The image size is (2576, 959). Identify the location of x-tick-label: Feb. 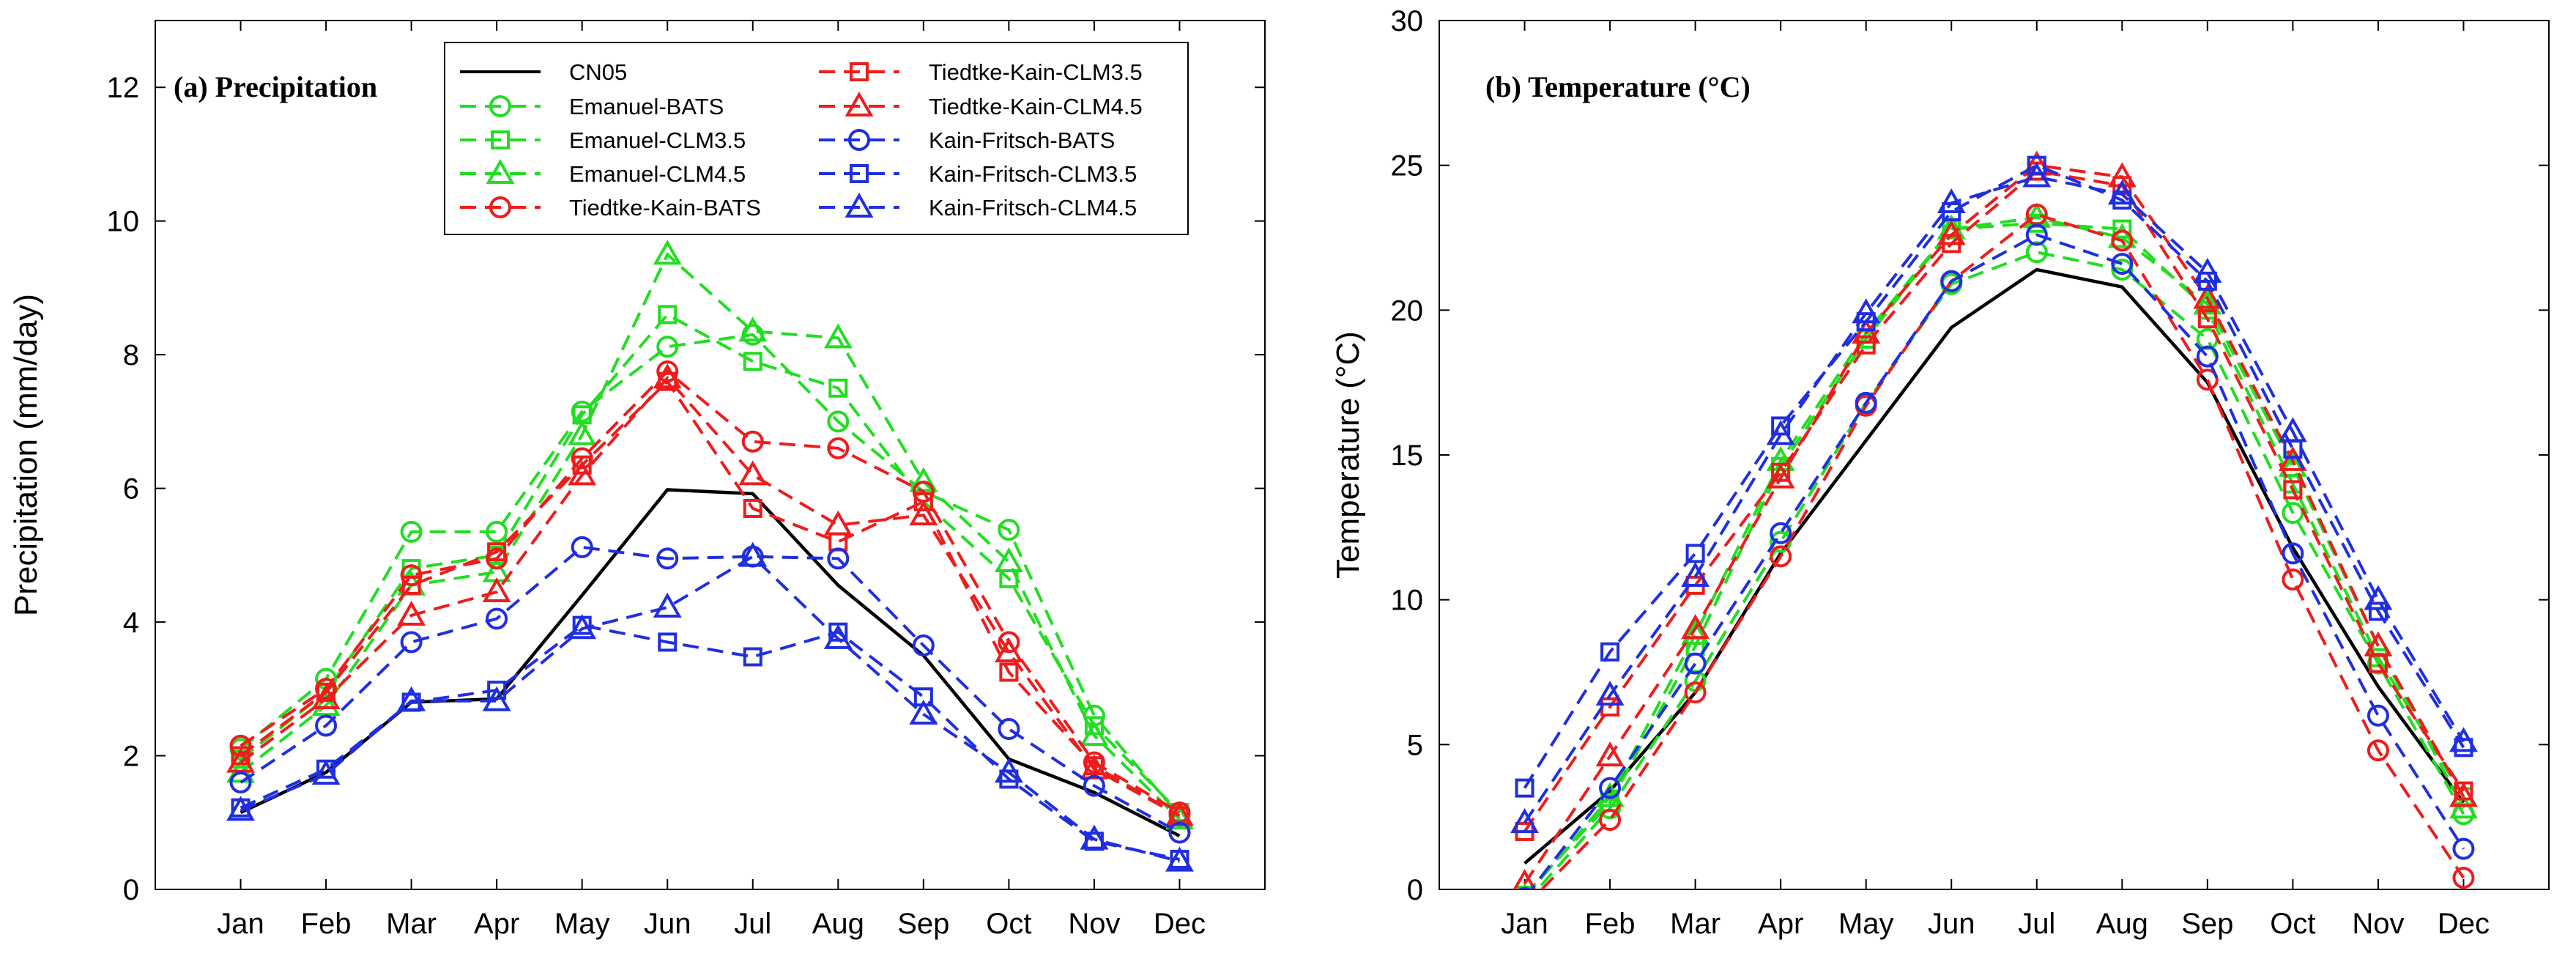
(1610, 924).